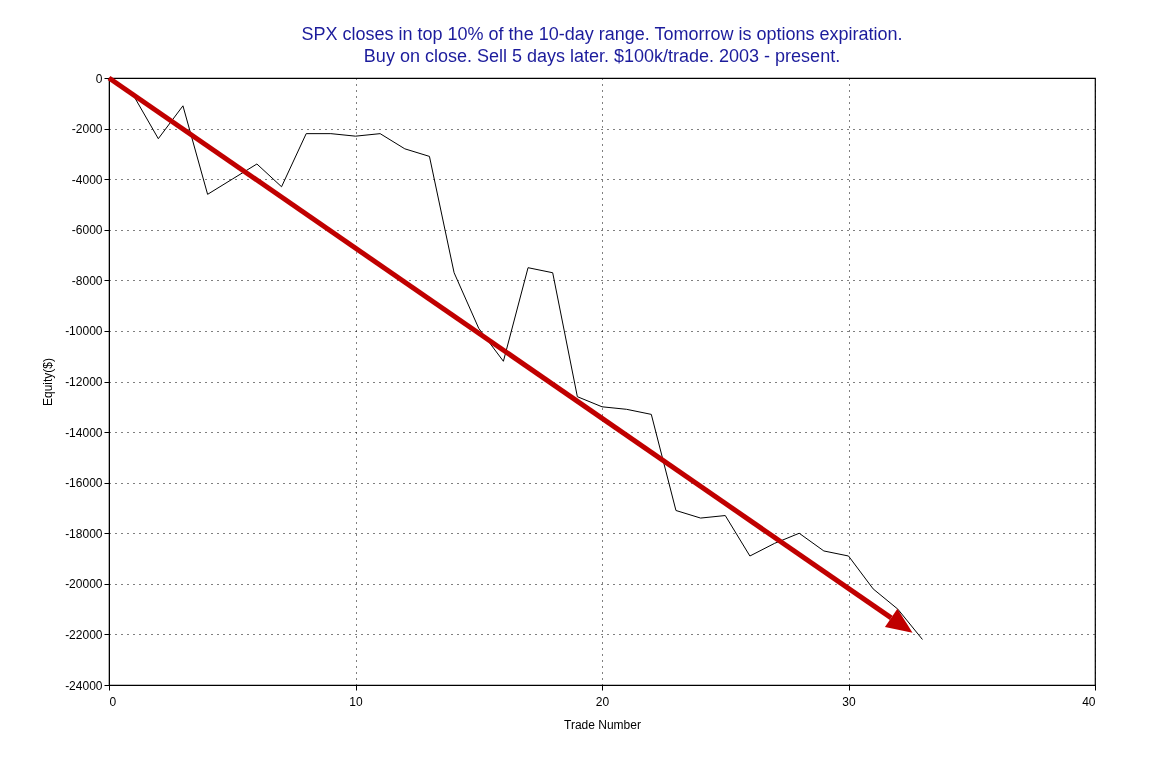 Image resolution: width=1151 pixels, height=778 pixels. Describe the element at coordinates (87, 280) in the screenshot. I see `y-tick-label: -8000` at that location.